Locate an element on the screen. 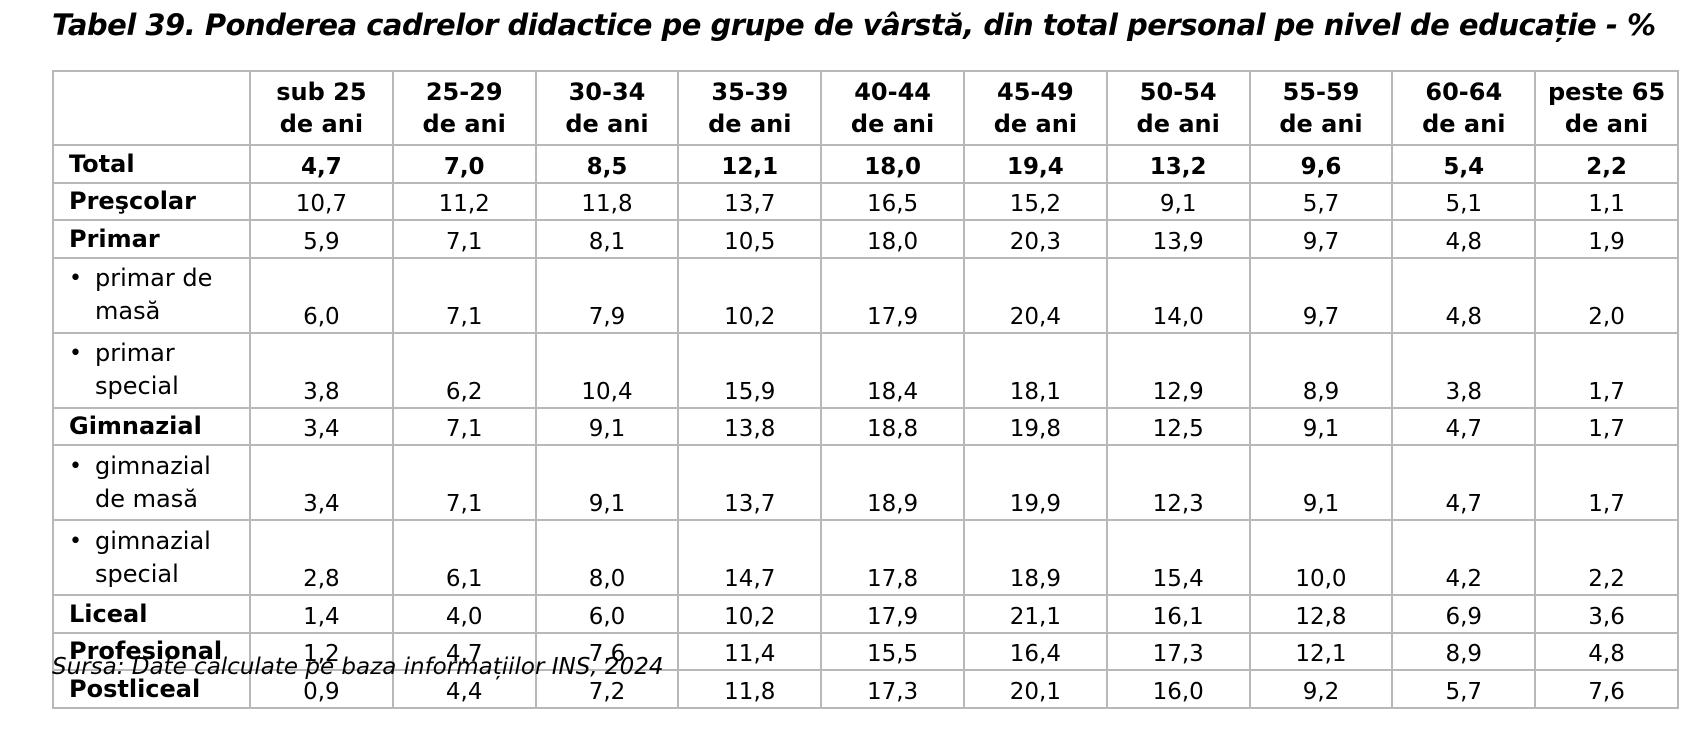 This screenshot has width=1707, height=751. table-cell: 12,1 is located at coordinates (1321, 651).